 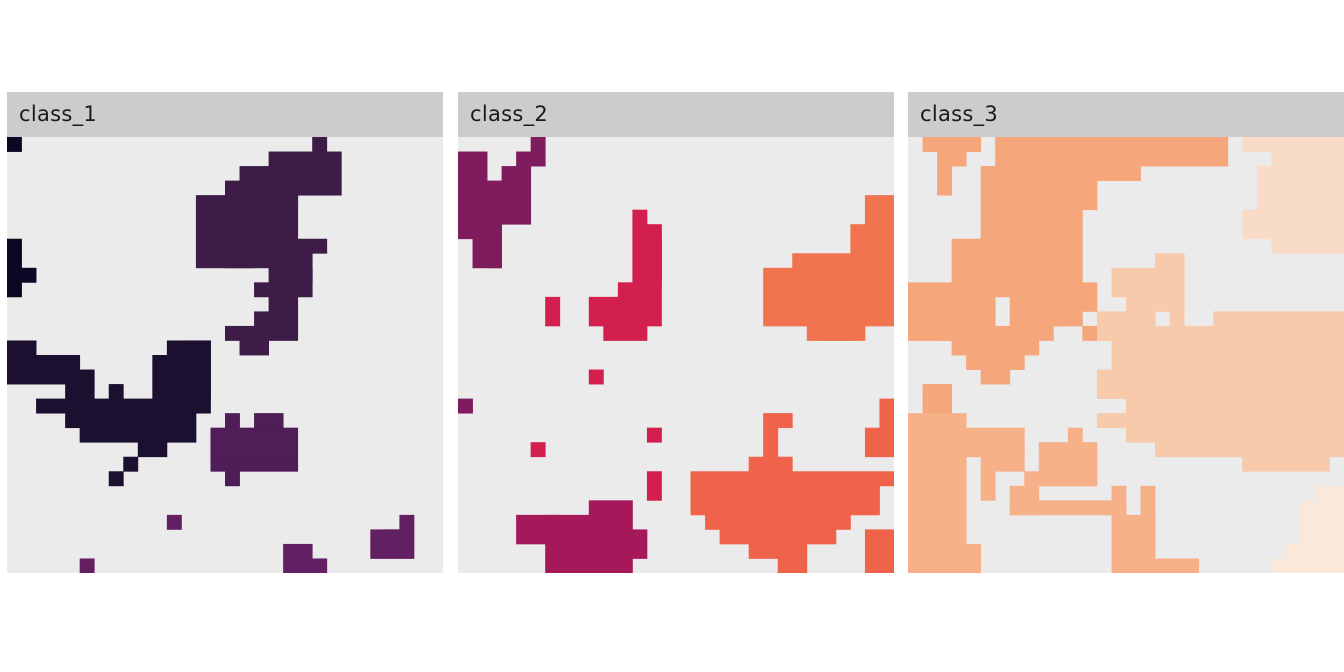 I want to click on facet-label-class-1: class_1, so click(x=58, y=114).